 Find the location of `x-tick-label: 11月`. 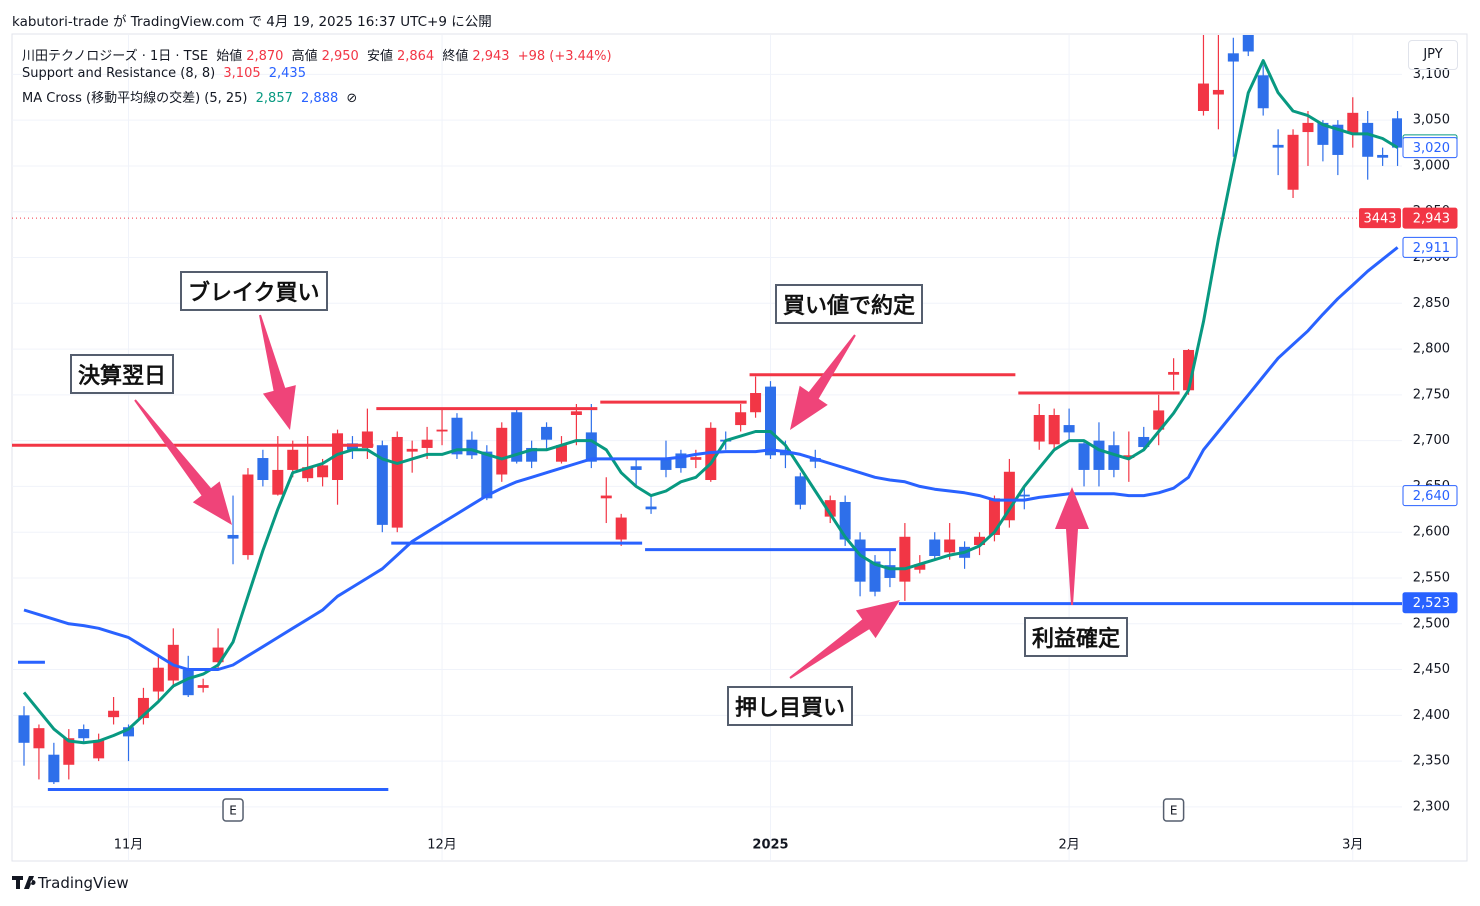

x-tick-label: 11月 is located at coordinates (129, 845).